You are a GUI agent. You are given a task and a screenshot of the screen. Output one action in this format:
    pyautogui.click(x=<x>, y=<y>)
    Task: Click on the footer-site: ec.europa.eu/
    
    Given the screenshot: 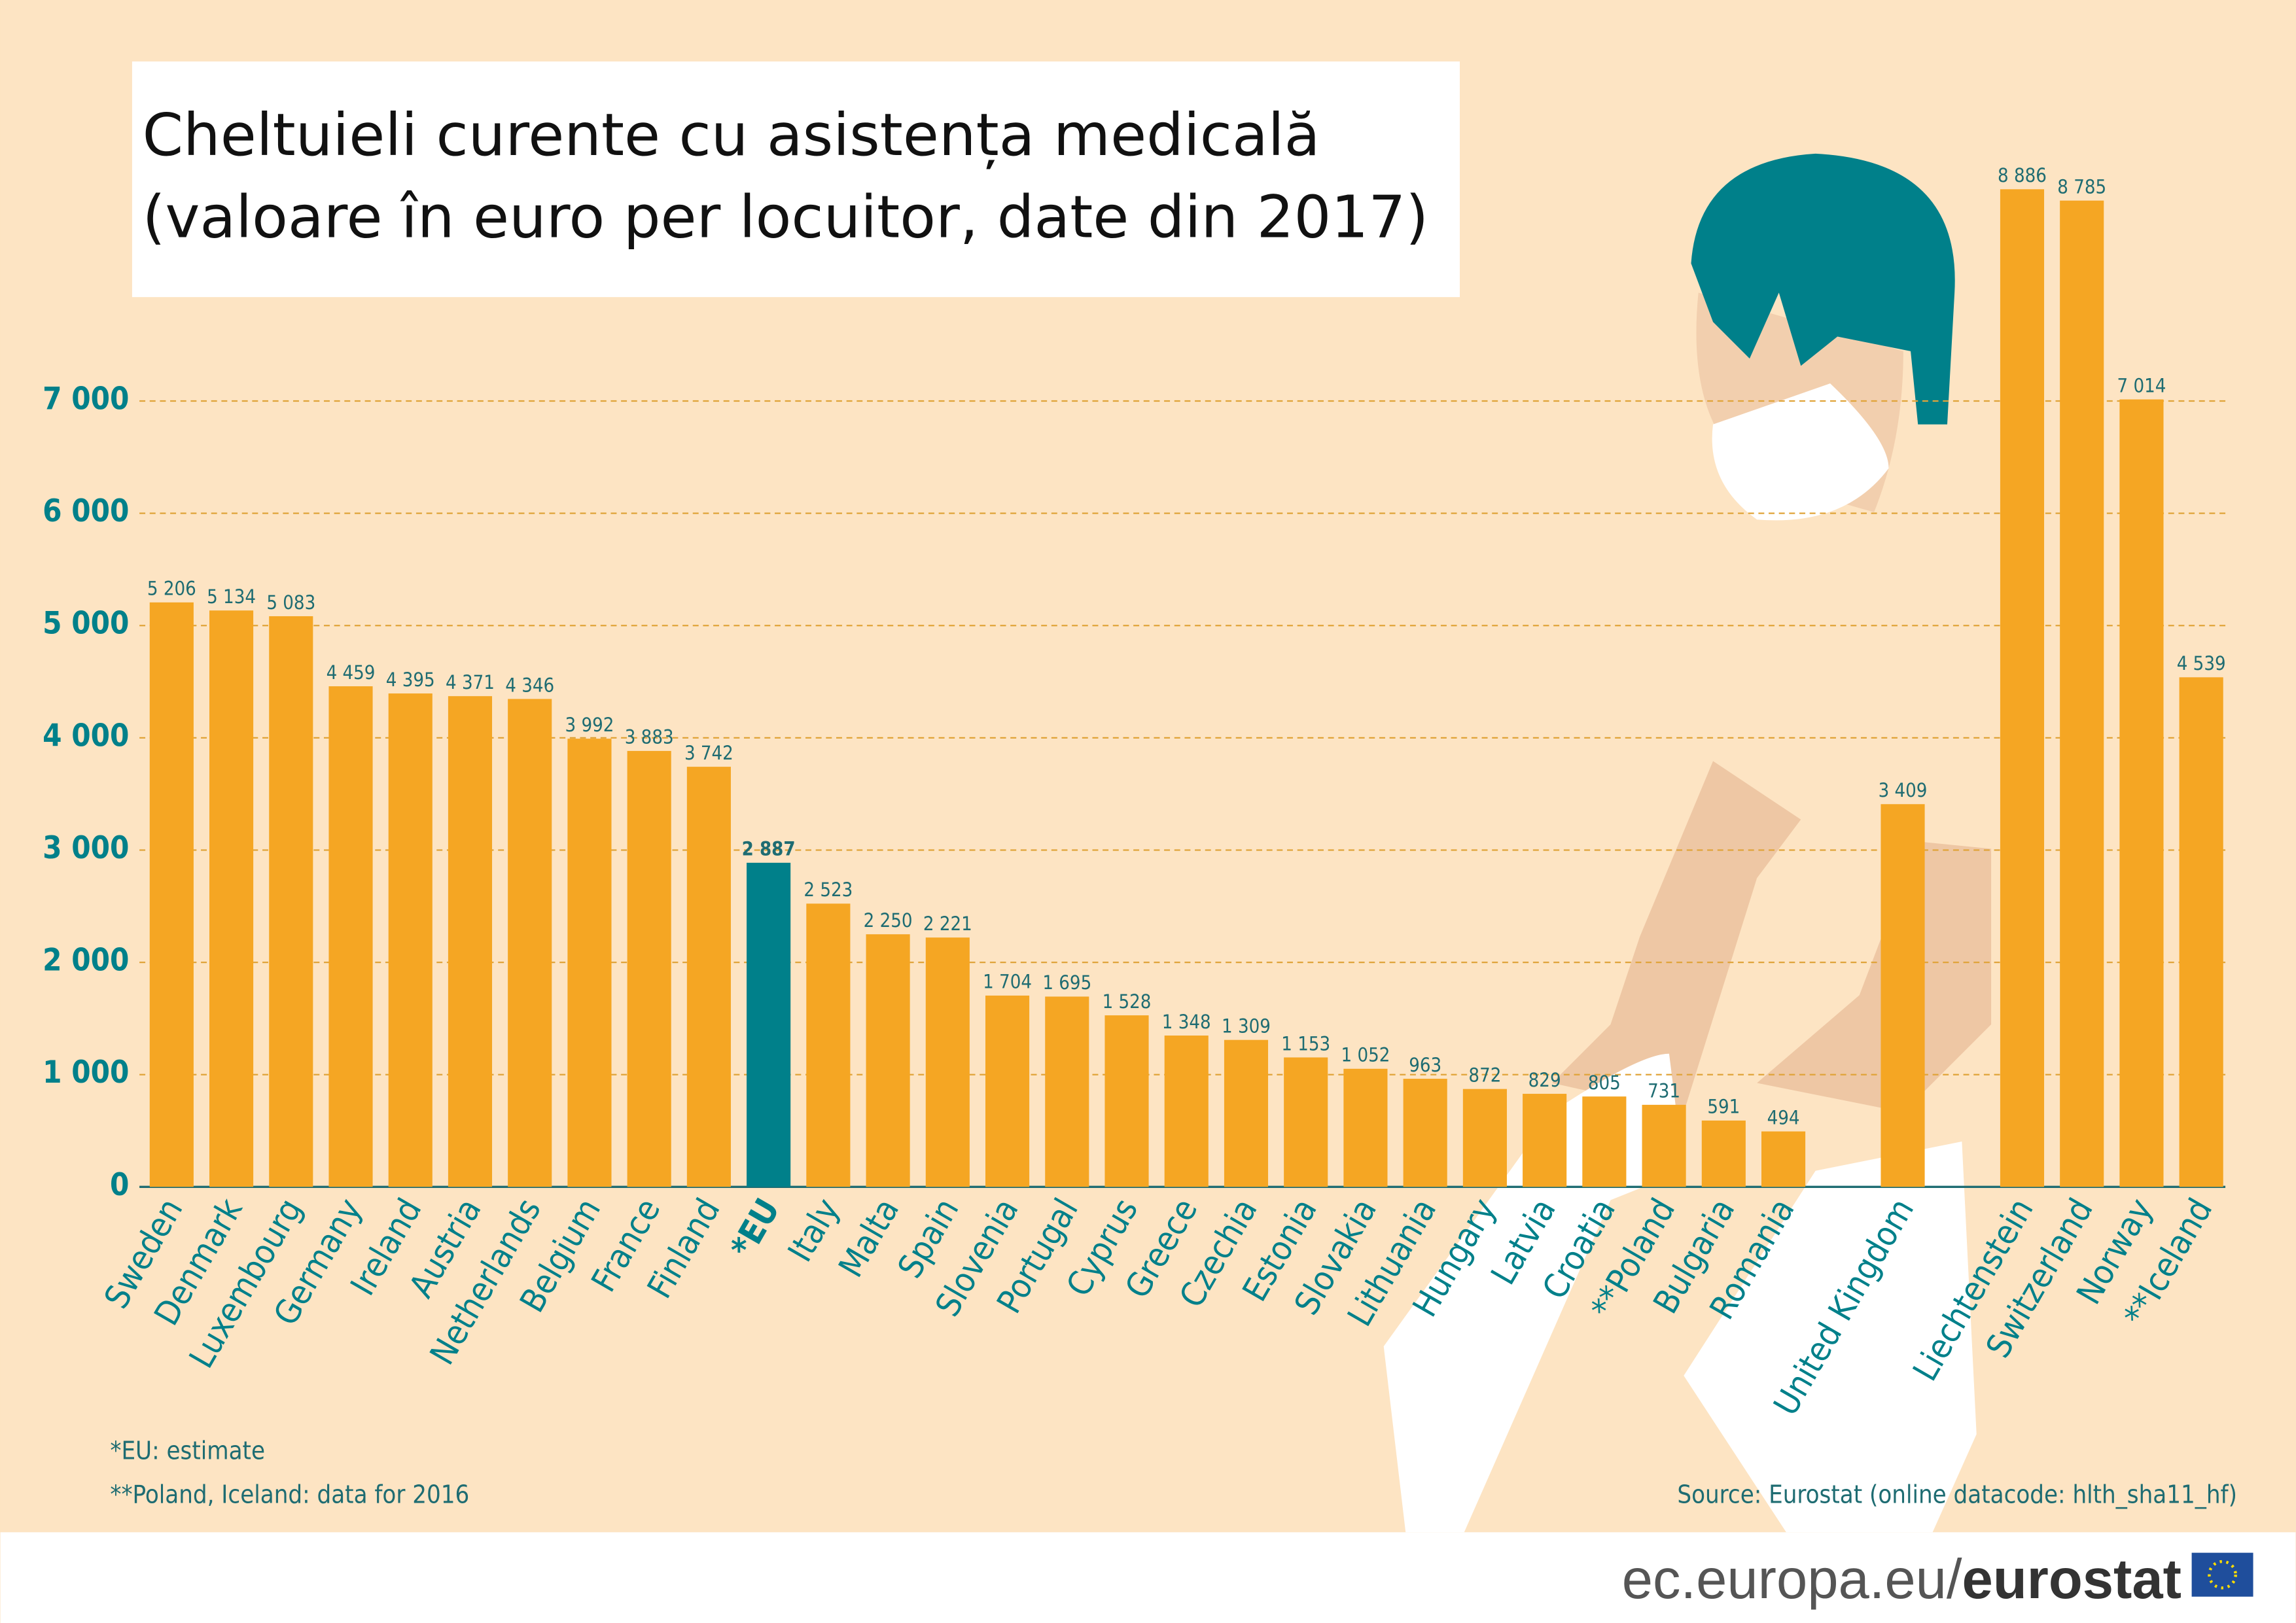 What is the action you would take?
    pyautogui.click(x=1792, y=1580)
    